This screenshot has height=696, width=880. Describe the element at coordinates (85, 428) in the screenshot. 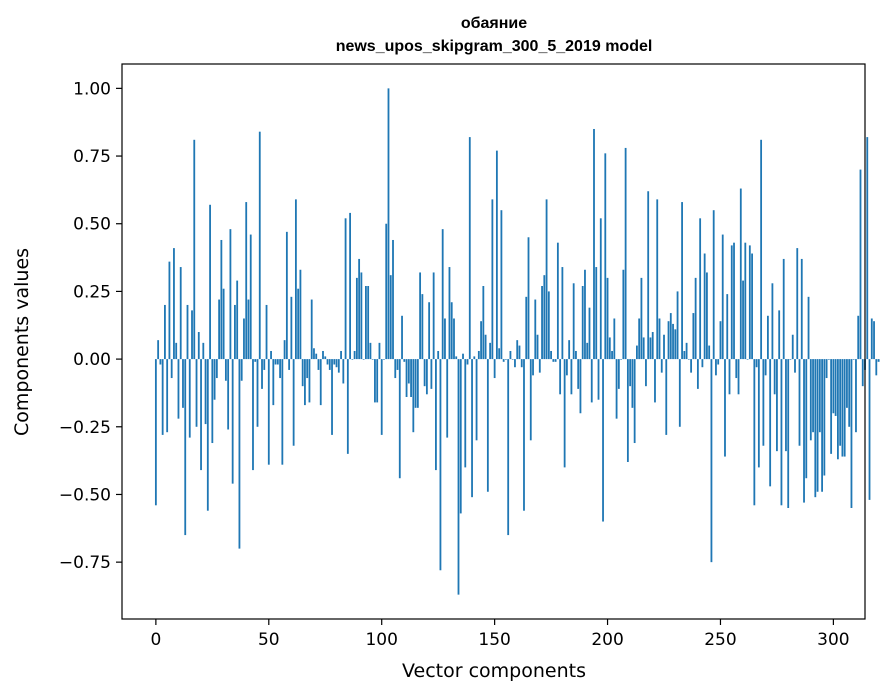

I see `y-tick-label: −0.25` at that location.